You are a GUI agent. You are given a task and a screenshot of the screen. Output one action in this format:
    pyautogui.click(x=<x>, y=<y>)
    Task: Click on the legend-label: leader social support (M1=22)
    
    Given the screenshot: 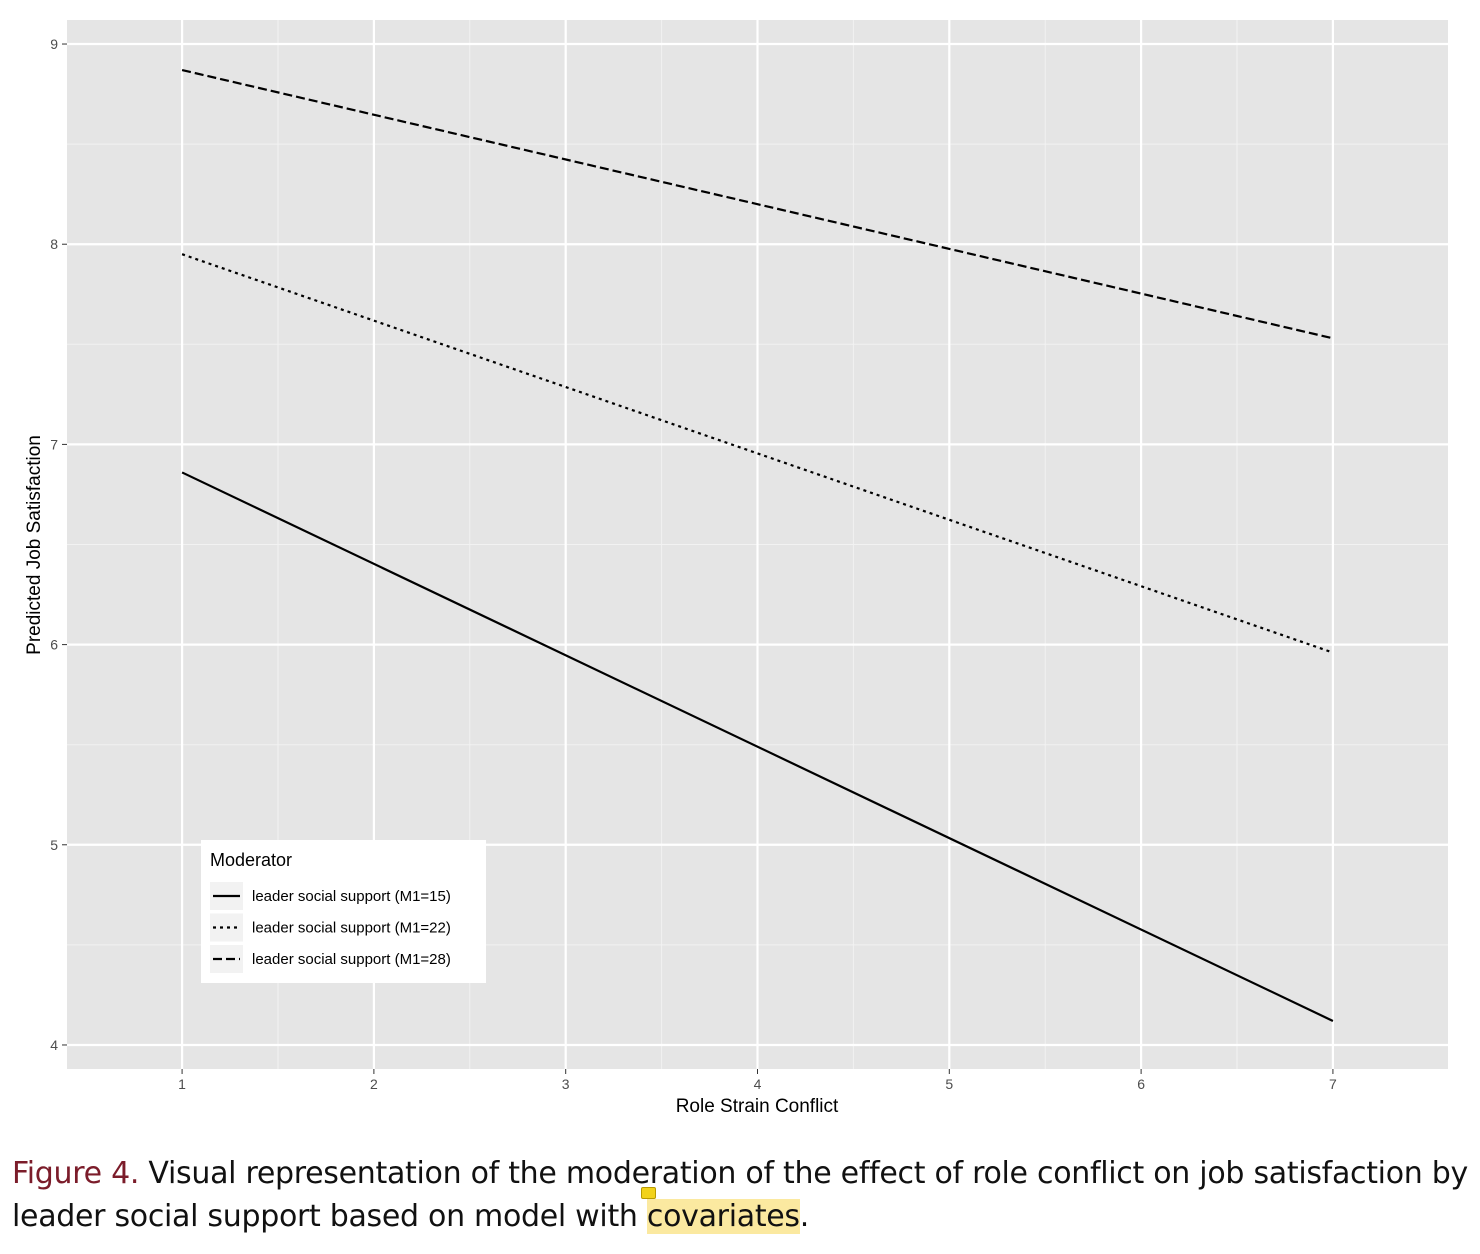 What is the action you would take?
    pyautogui.click(x=351, y=928)
    